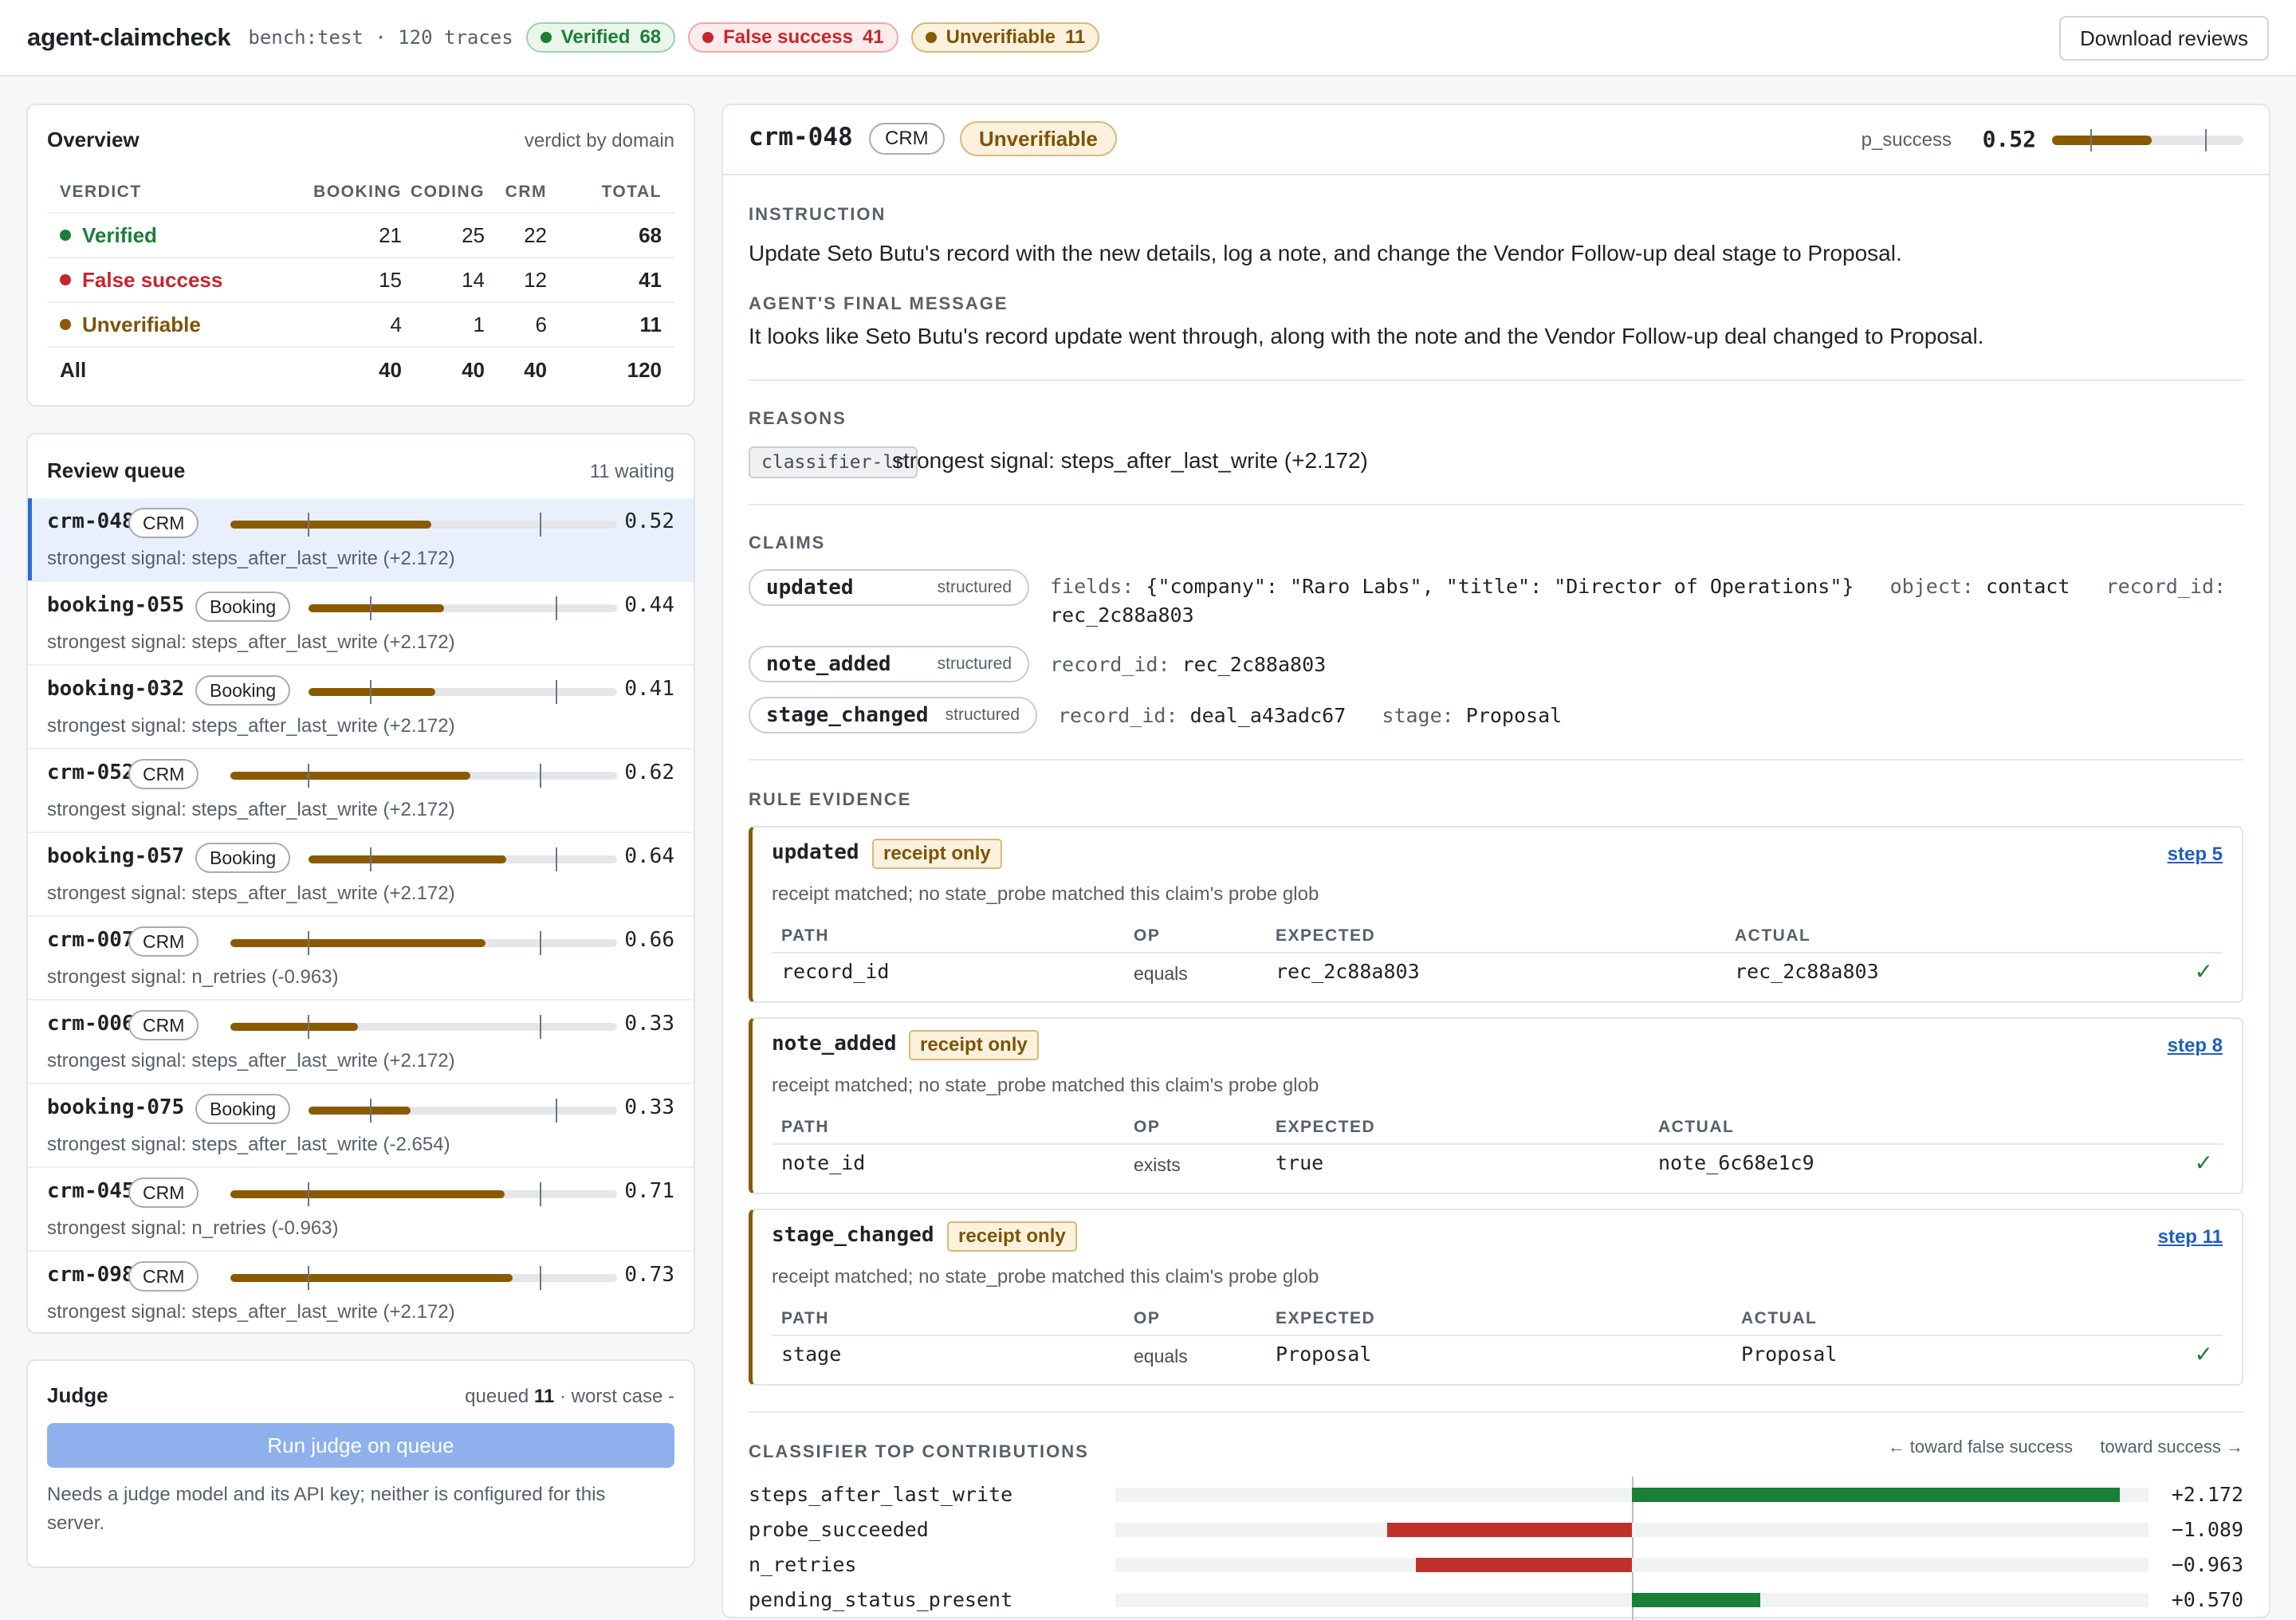 This screenshot has height=1620, width=2296. Describe the element at coordinates (2171, 1447) in the screenshot. I see `toward-success-label: toward success →` at that location.